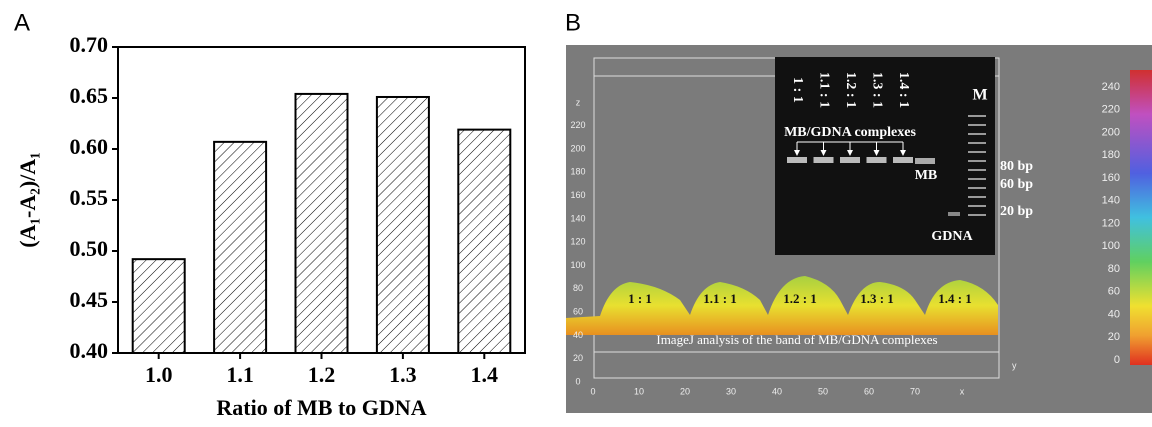 The image size is (1152, 427). Describe the element at coordinates (1111, 110) in the screenshot. I see `colorbar-tick-label: 220` at that location.